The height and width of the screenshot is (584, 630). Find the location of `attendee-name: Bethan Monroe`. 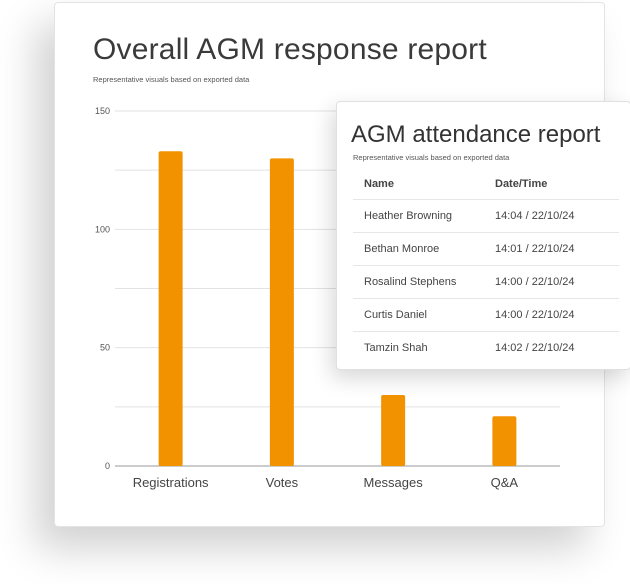

attendee-name: Bethan Monroe is located at coordinates (402, 249).